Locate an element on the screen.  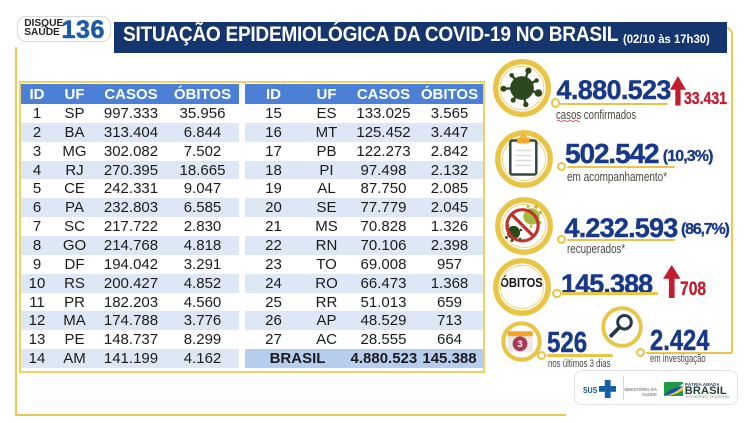
svg-text: 3 is located at coordinates (519, 344).